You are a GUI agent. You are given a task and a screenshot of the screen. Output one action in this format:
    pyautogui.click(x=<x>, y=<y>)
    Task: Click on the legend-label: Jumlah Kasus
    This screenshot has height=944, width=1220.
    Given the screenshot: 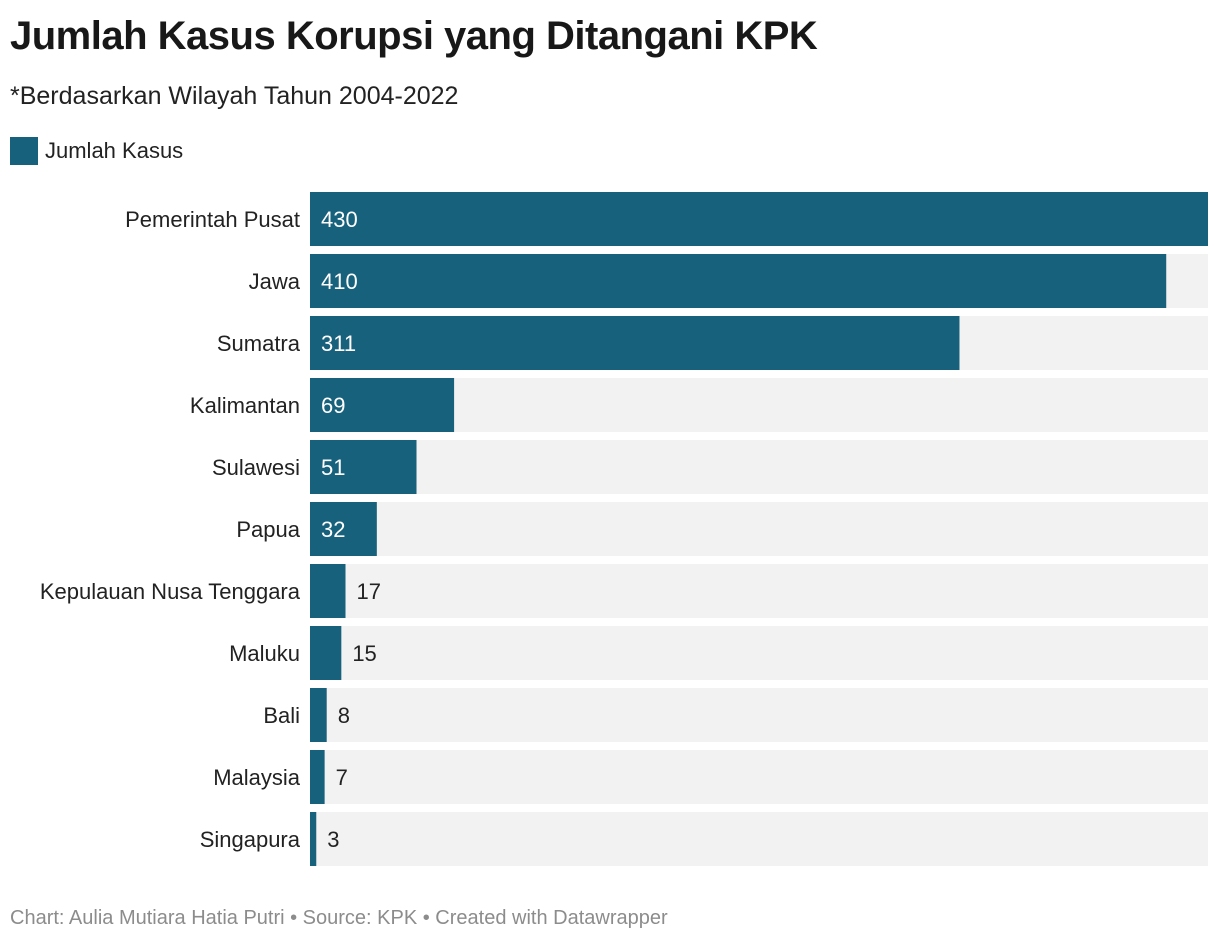 What is the action you would take?
    pyautogui.click(x=114, y=150)
    